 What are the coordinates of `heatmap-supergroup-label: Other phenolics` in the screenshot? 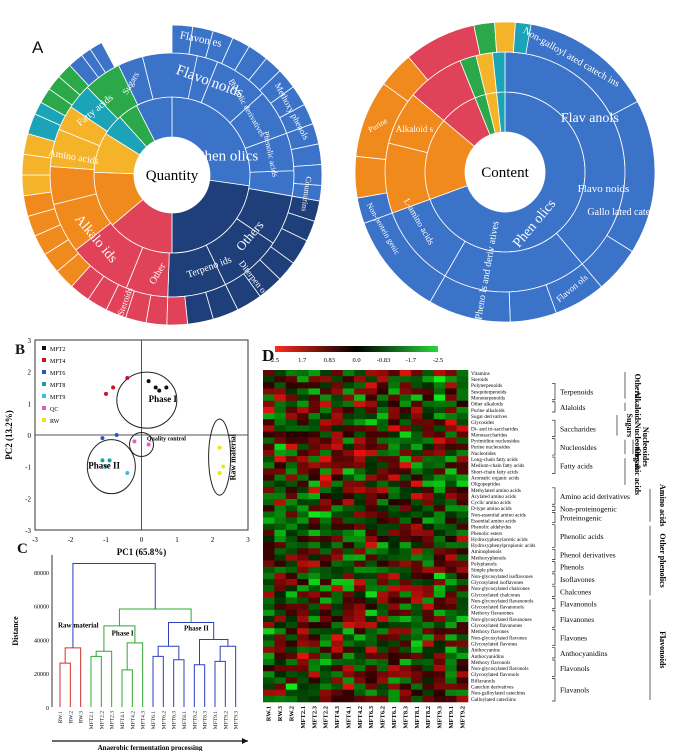 It's located at (662, 560).